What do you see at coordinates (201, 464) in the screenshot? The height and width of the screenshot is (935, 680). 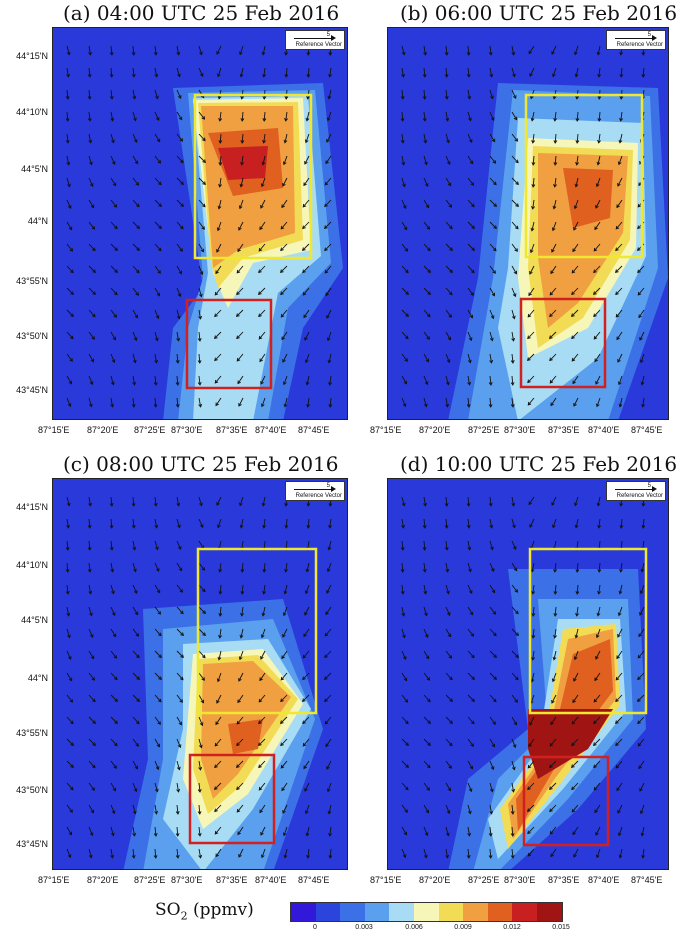 I see `panel-title-c: (c) 08:00 UTC 25 Feb 2016` at bounding box center [201, 464].